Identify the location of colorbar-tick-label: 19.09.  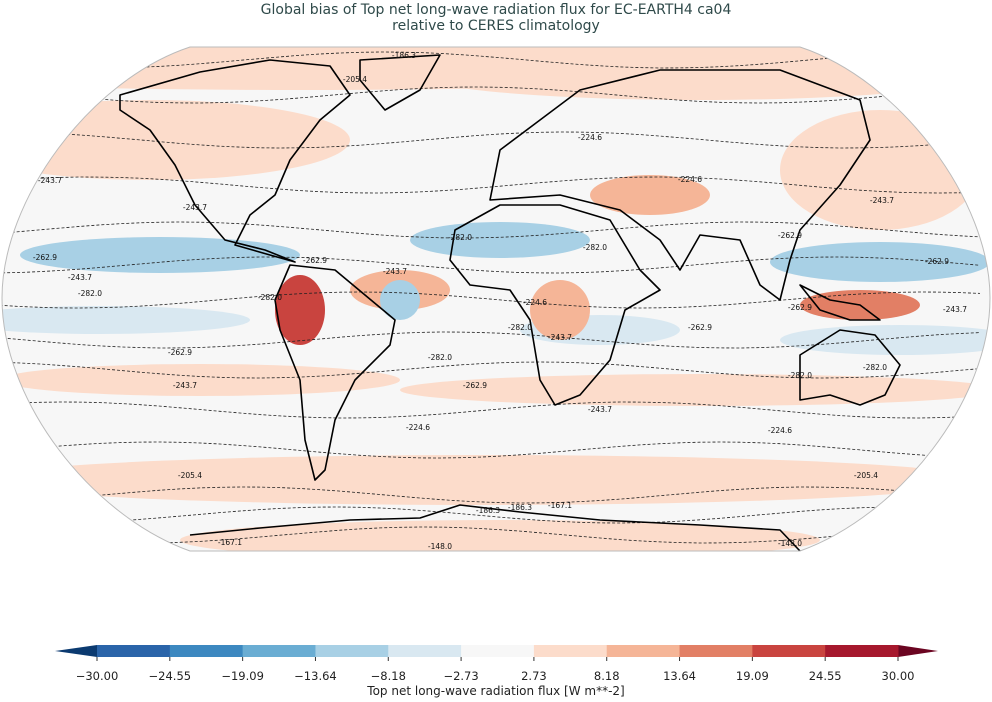
(752, 676).